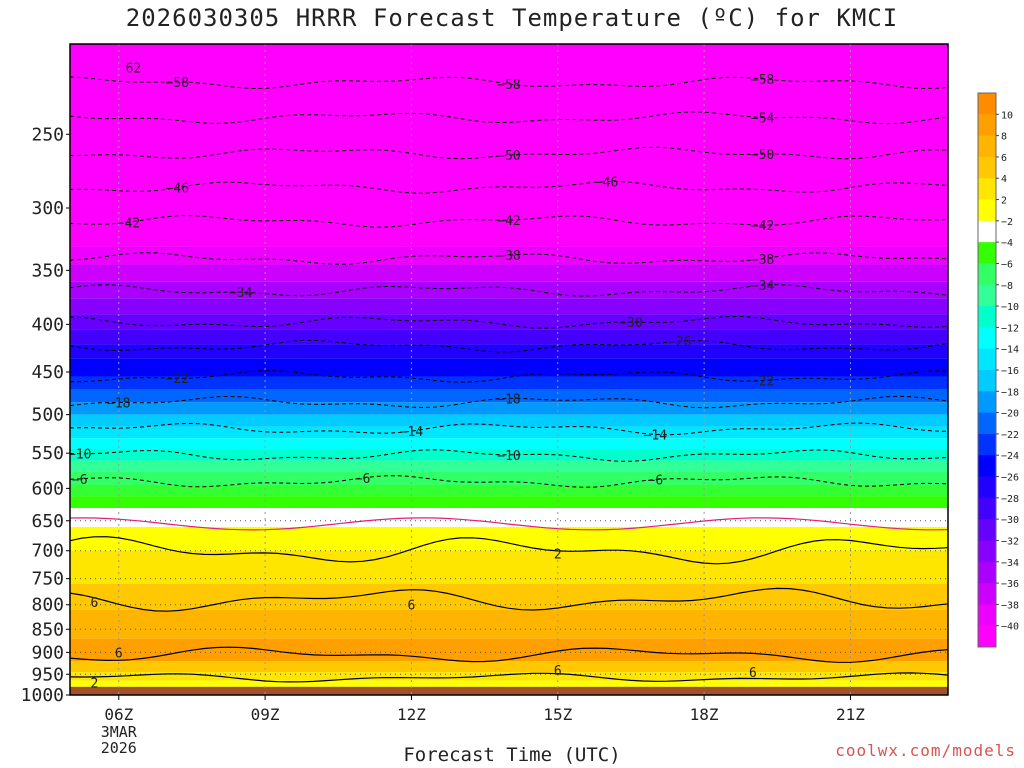  What do you see at coordinates (1010, 350) in the screenshot?
I see `colorbar-label: −14` at bounding box center [1010, 350].